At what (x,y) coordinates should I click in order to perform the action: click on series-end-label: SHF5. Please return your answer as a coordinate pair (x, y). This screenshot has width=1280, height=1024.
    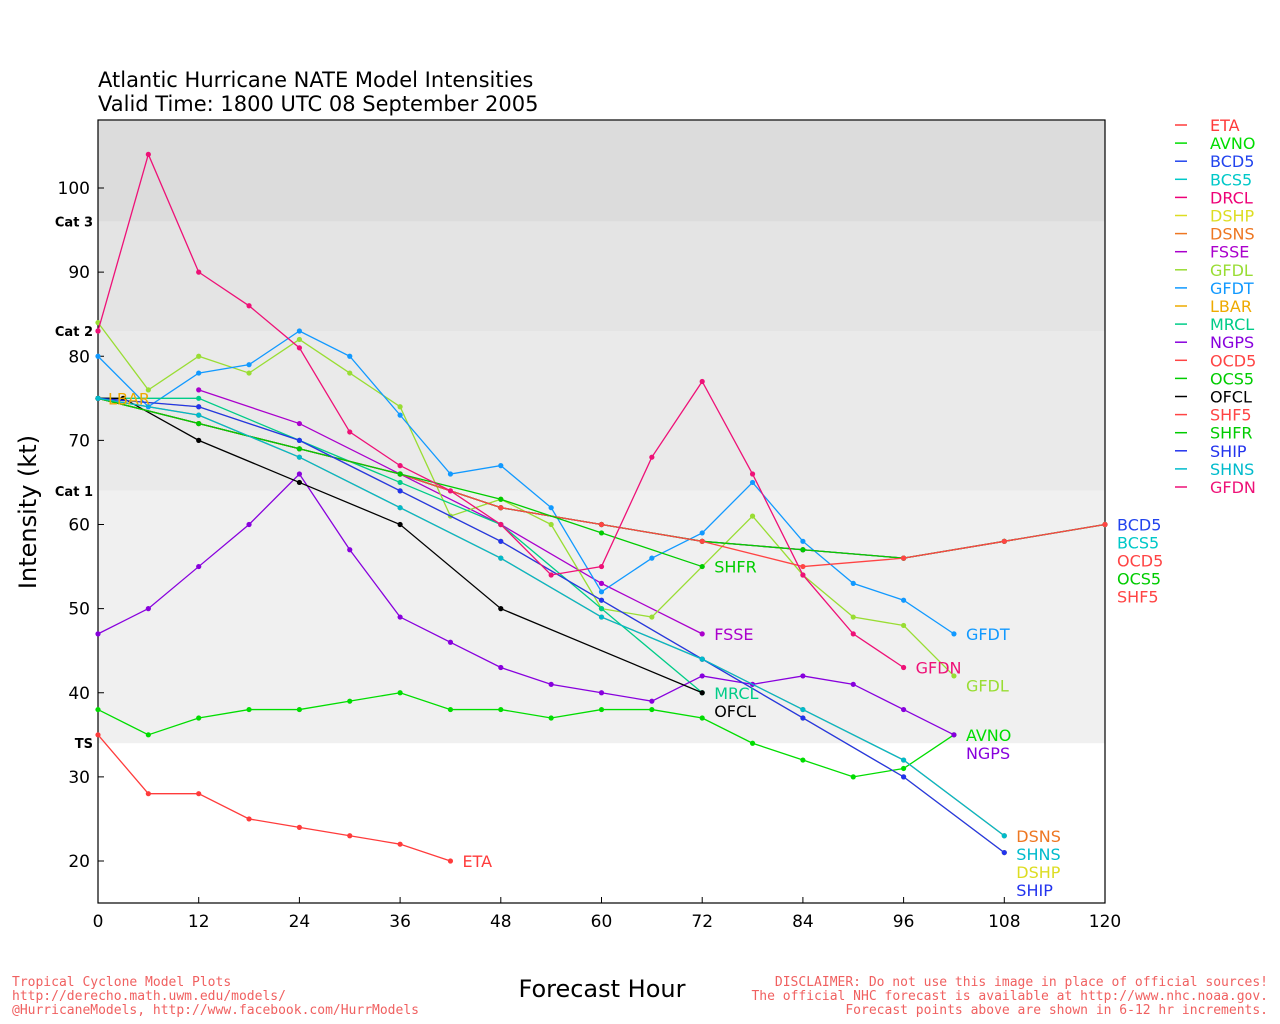
    Looking at the image, I should click on (1138, 597).